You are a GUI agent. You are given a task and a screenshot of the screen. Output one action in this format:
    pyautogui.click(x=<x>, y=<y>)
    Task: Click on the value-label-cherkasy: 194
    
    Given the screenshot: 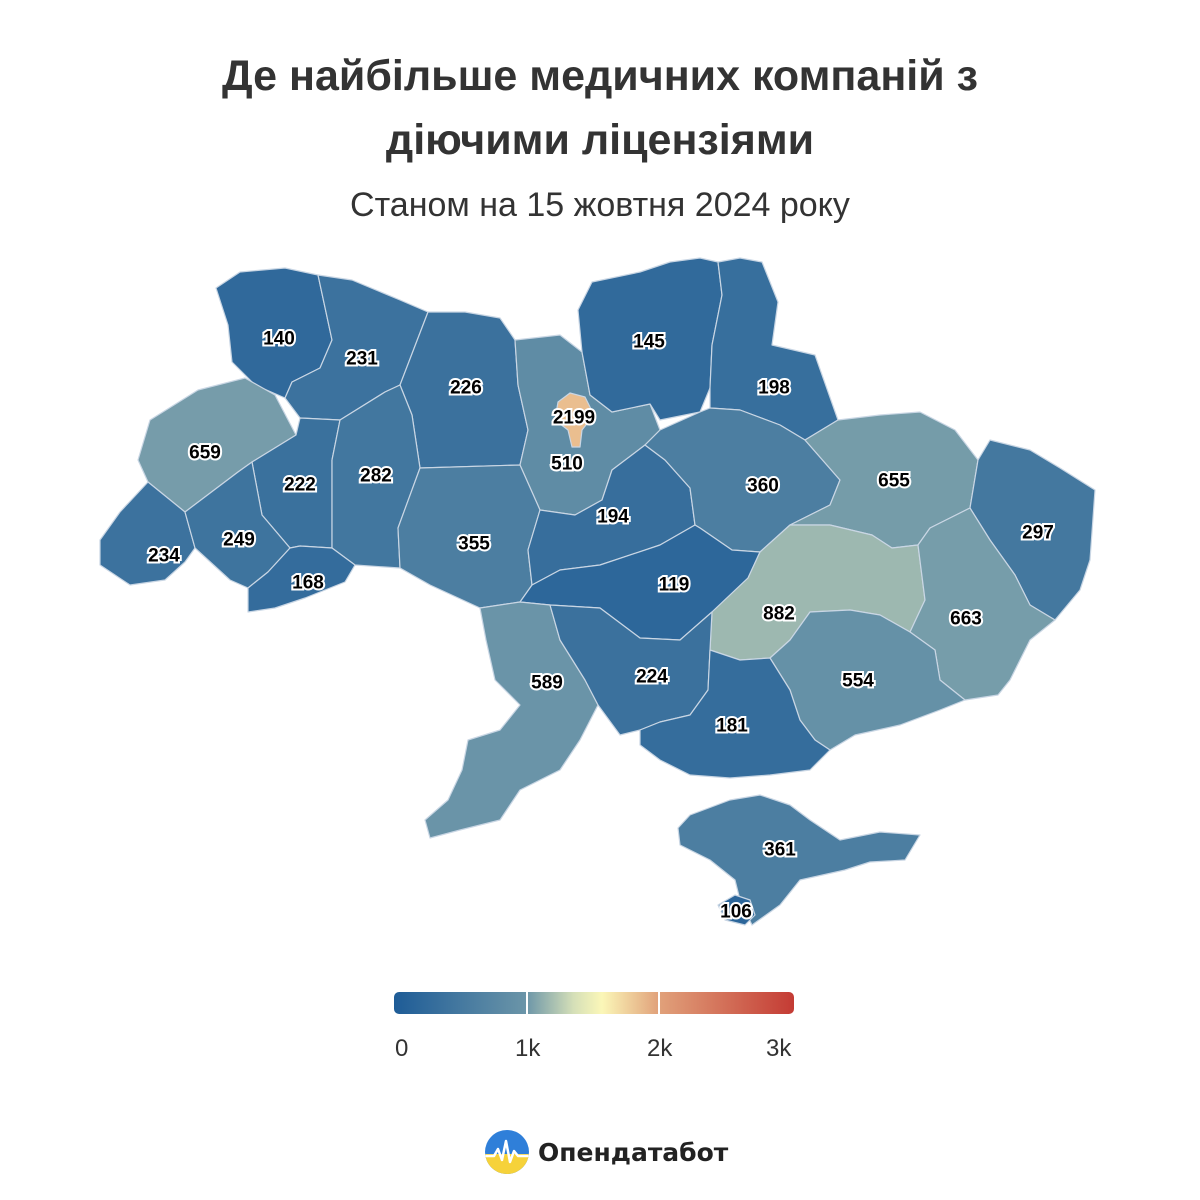 What is the action you would take?
    pyautogui.click(x=613, y=517)
    